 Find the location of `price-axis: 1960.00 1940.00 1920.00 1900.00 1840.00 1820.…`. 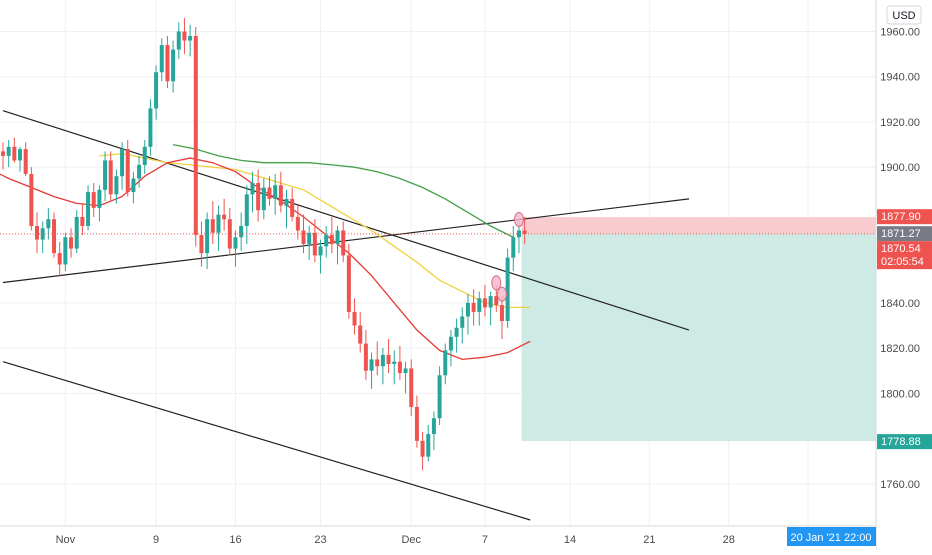

price-axis: 1960.00 1940.00 1920.00 1900.00 1840.00 1820.… is located at coordinates (900, 258).